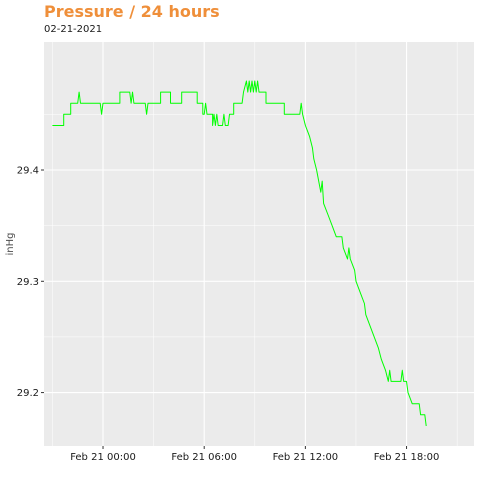 This screenshot has height=480, width=480. I want to click on y-axis-title: inHg, so click(10, 244).